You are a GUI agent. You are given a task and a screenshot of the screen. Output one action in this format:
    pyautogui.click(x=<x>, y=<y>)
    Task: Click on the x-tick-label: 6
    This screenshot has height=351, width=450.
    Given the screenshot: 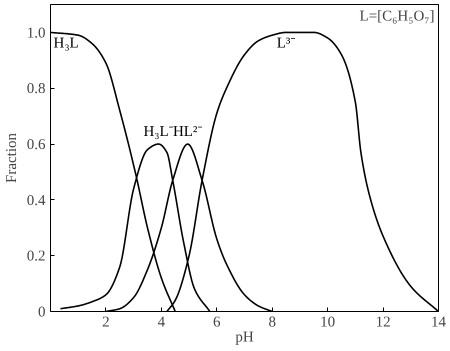 What is the action you would take?
    pyautogui.click(x=217, y=322)
    